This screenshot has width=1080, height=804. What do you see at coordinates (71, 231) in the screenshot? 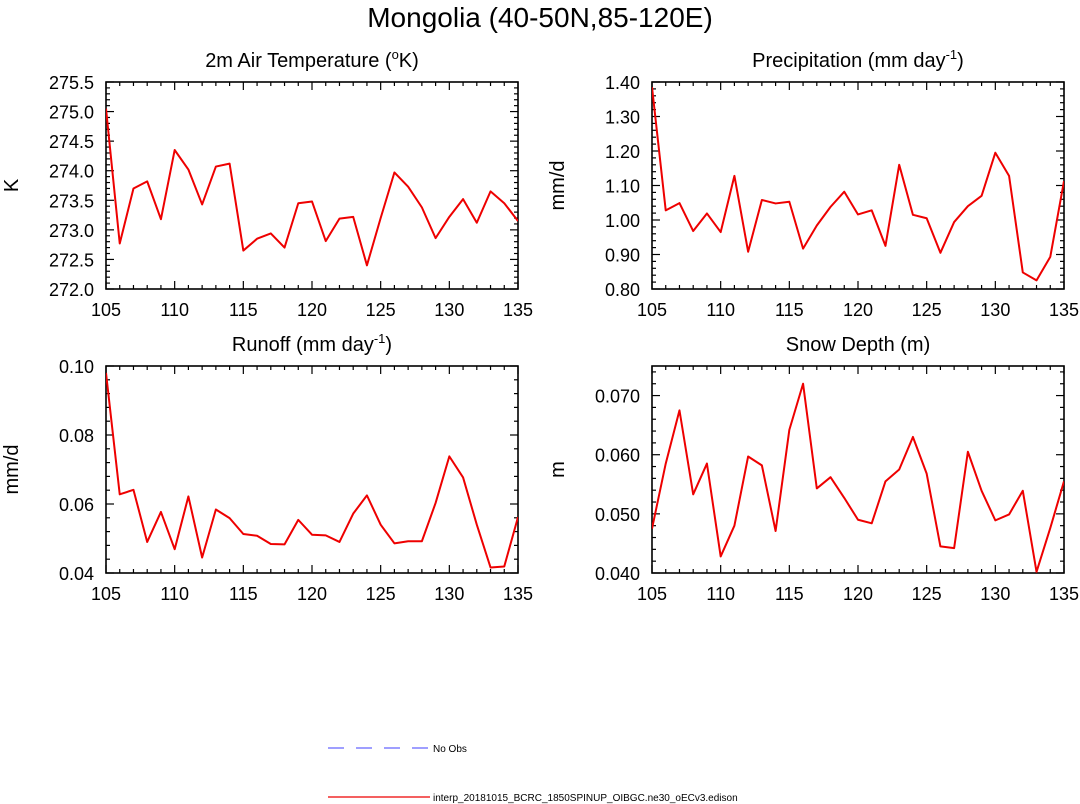
I see `y-tick-label: 273.0` at bounding box center [71, 231].